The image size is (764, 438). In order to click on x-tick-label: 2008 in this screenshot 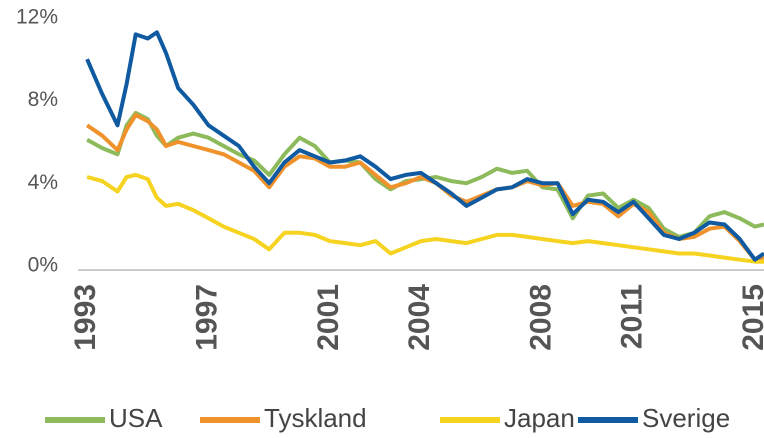, I will do `click(540, 317)`.